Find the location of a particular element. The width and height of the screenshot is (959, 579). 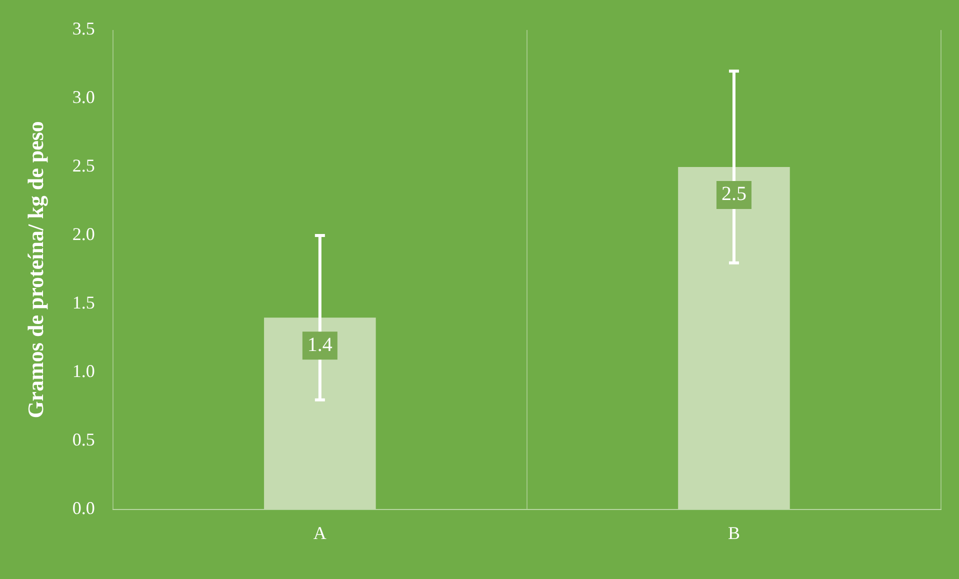

data-label: 1.4 is located at coordinates (319, 345).